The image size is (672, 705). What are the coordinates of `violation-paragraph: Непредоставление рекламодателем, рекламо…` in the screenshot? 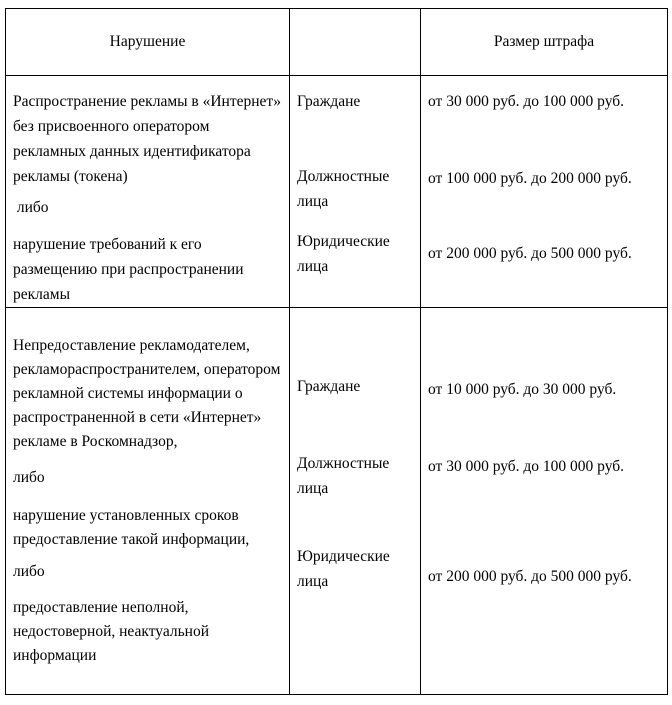 It's located at (149, 393).